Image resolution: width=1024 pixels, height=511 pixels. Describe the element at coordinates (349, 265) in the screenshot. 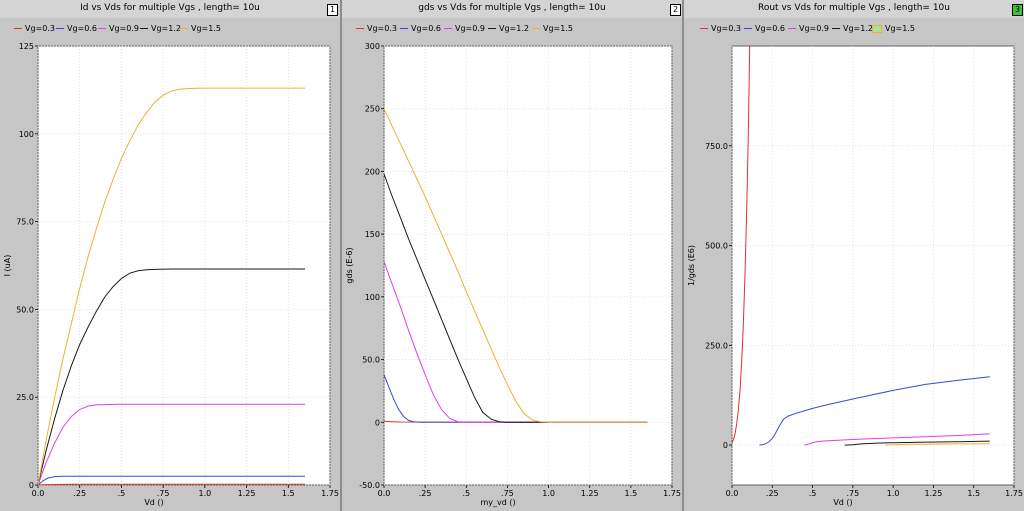

I see `y-axis-label: gds (E-6)` at that location.